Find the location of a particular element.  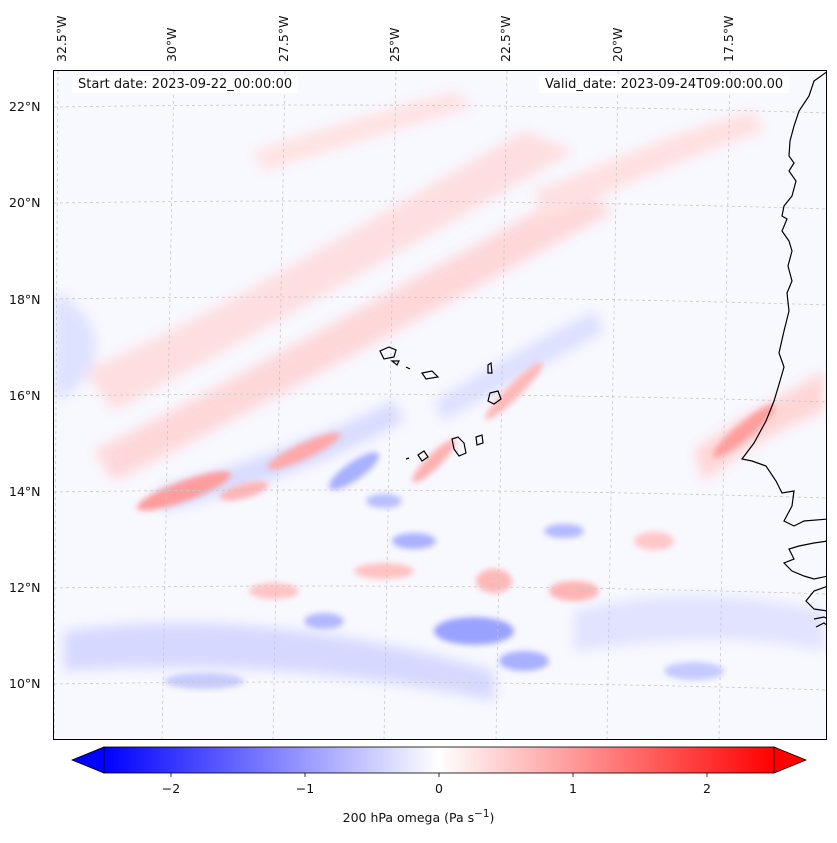

lon-label-25w: 25°W is located at coordinates (394, 44).